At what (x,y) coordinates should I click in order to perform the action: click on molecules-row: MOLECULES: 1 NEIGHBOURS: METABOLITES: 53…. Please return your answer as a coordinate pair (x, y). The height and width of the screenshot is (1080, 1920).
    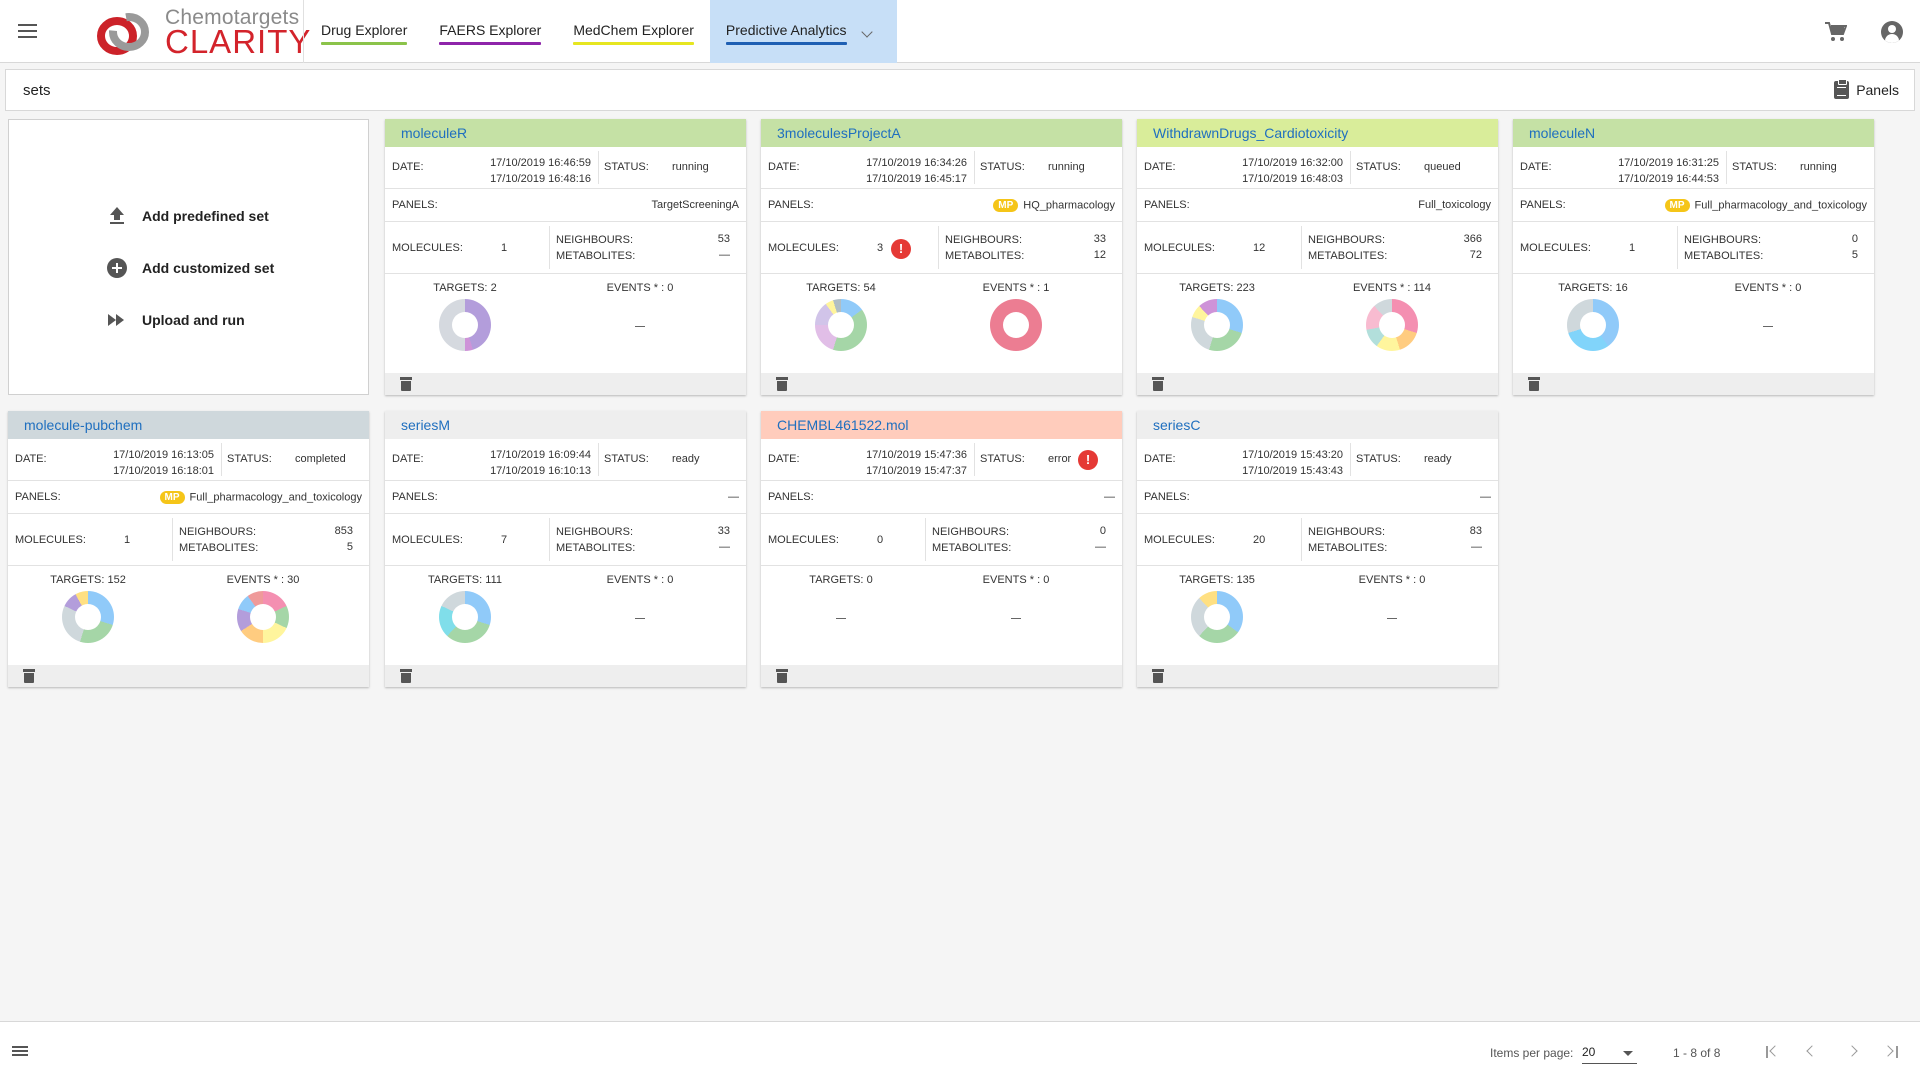
    Looking at the image, I should click on (565, 248).